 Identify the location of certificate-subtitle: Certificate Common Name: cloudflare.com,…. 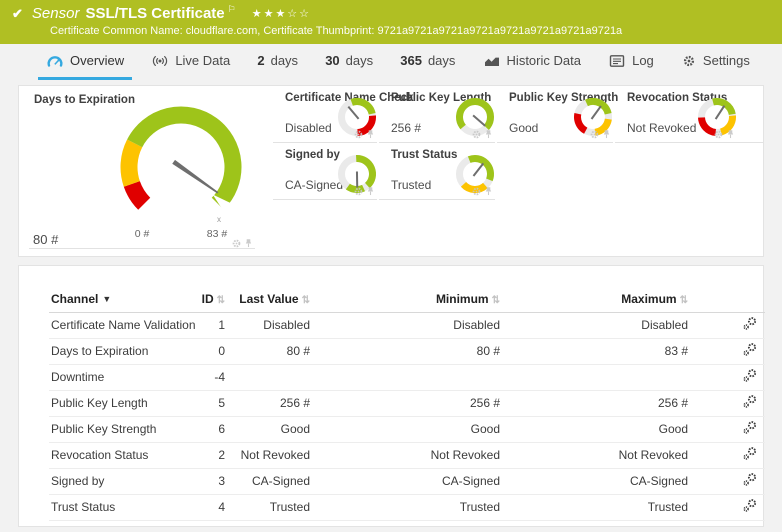
(336, 31).